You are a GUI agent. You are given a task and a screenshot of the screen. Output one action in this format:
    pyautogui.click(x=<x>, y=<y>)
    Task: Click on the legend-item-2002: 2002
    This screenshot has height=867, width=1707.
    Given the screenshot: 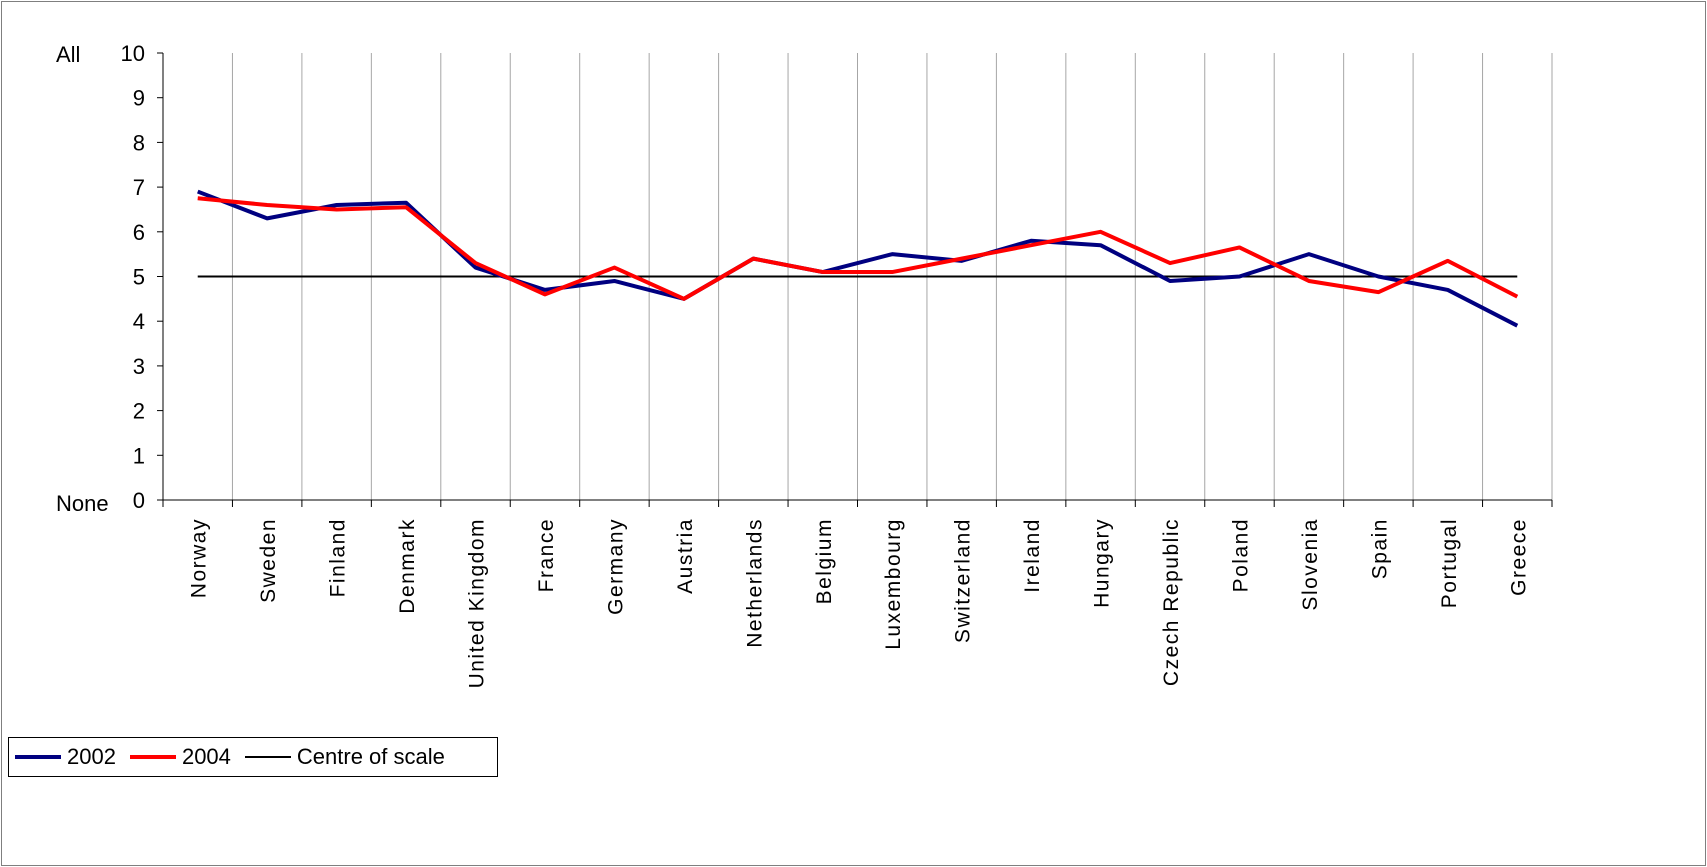 What is the action you would take?
    pyautogui.click(x=69, y=757)
    